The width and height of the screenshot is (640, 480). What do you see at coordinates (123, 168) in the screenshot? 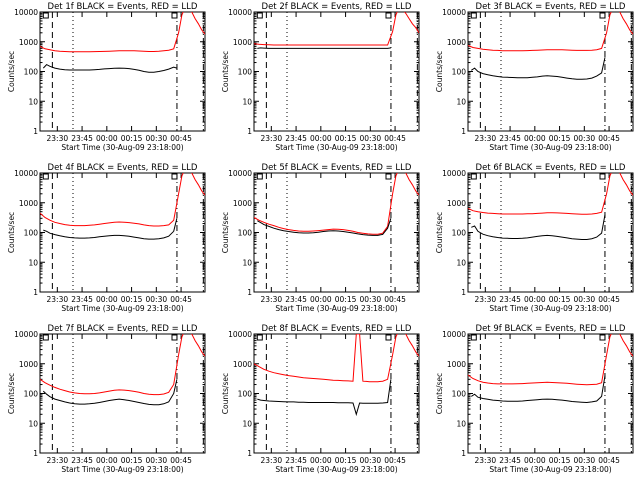
I see `panel-title: Det 4f BLACK = Events, RED = LLD` at bounding box center [123, 168].